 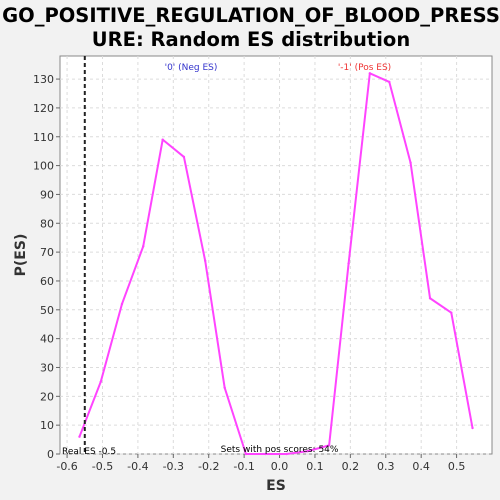 What do you see at coordinates (43, 166) in the screenshot?
I see `y-tick-label: 100` at bounding box center [43, 166].